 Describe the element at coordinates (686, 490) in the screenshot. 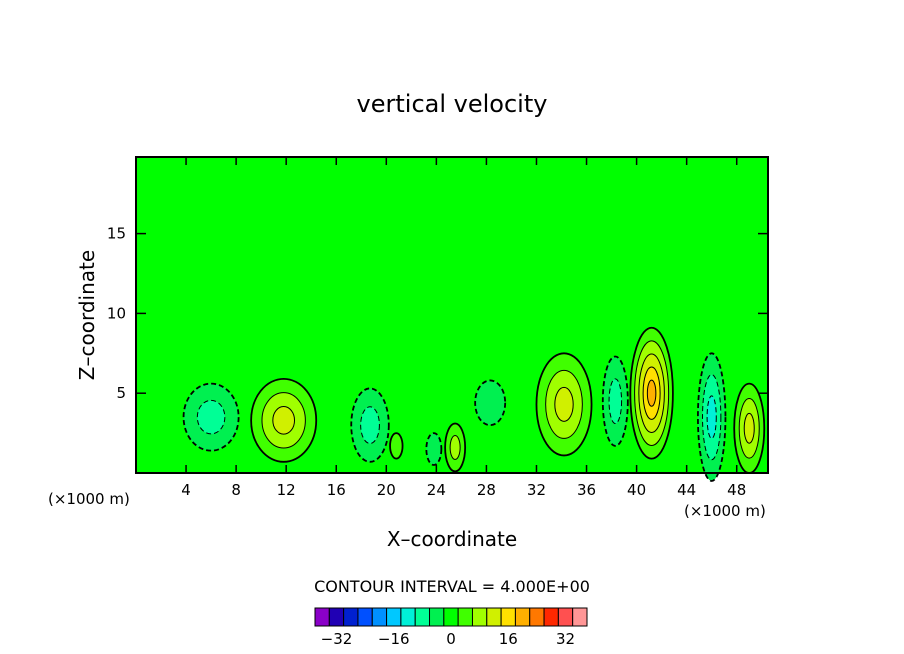

I see `x-tick-label: 44` at that location.